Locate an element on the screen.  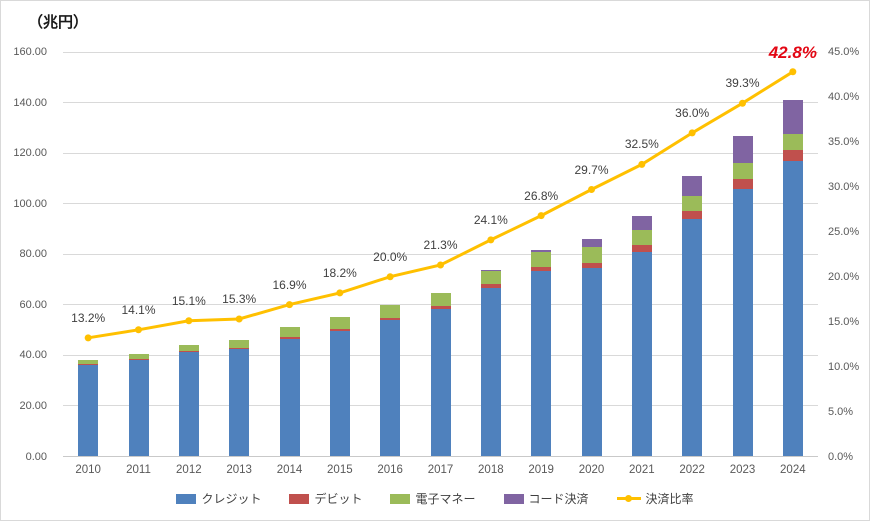
y-left-tick-label: 160.00 is located at coordinates (30, 52).